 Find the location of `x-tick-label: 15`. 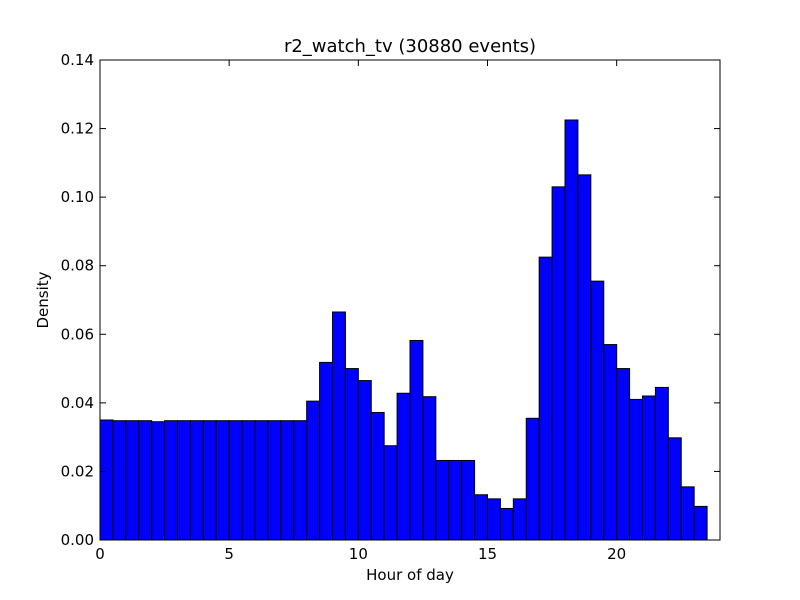

x-tick-label: 15 is located at coordinates (487, 554).